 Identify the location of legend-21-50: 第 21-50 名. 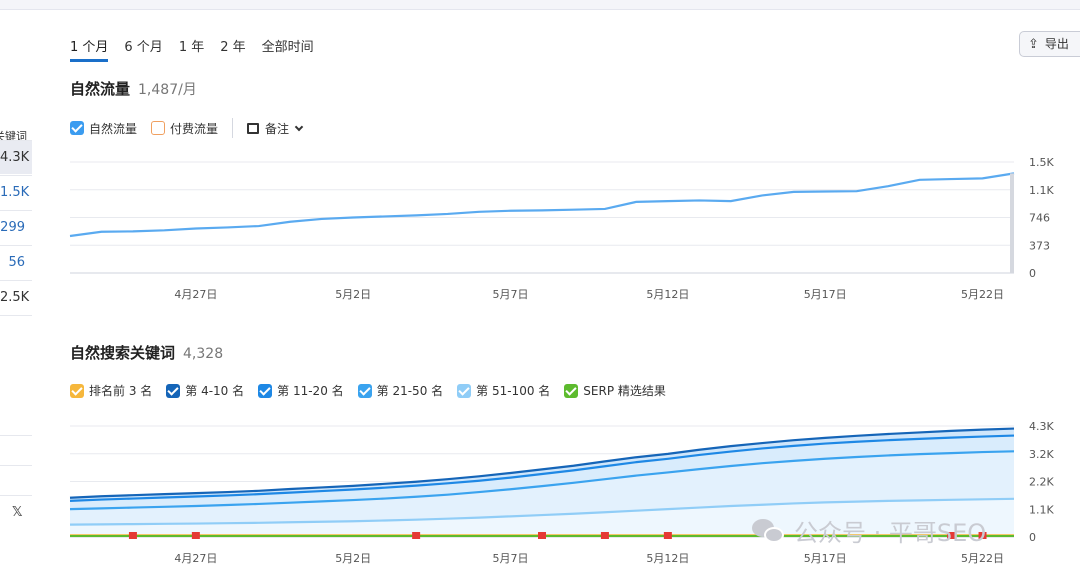
(400, 390).